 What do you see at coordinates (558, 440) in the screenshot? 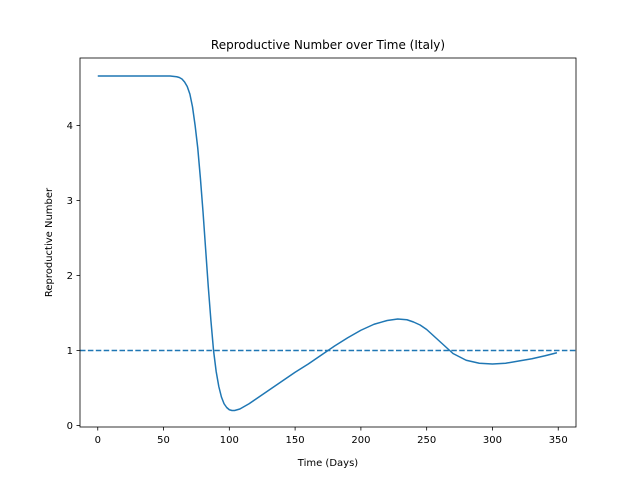
I see `x-tick-label: 350` at bounding box center [558, 440].